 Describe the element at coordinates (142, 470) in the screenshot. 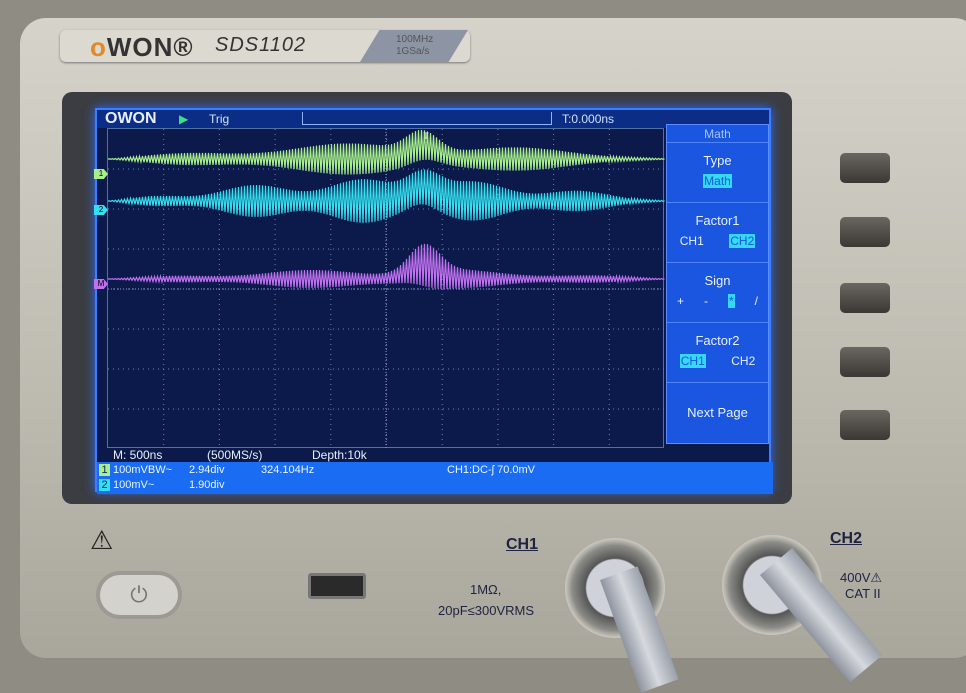

I see `ch1-scale: 100mVBW~` at that location.